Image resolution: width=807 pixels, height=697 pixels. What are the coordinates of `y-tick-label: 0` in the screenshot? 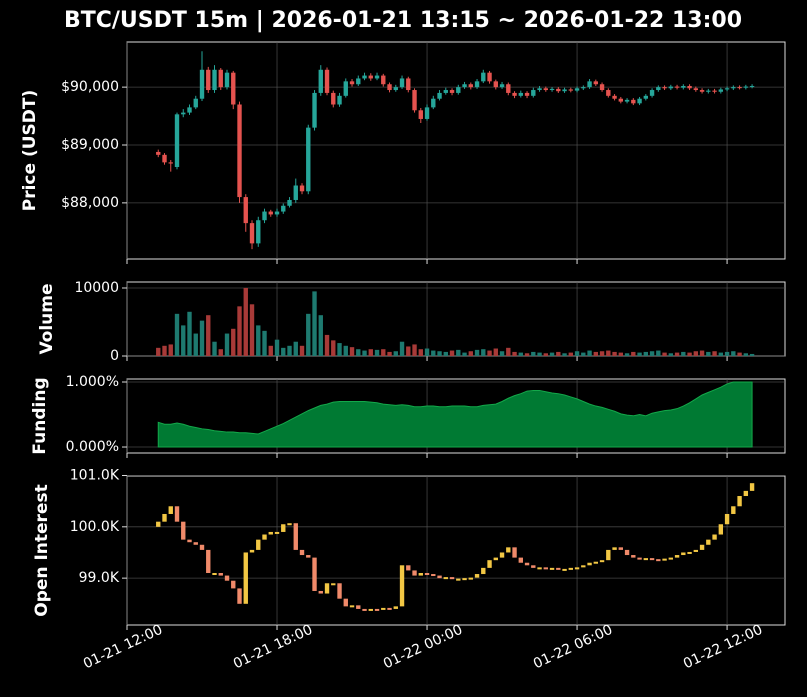 It's located at (114, 356).